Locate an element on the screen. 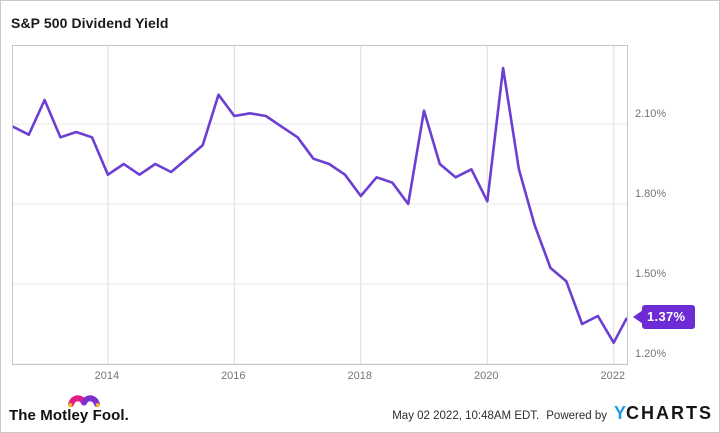  last-value-badge: 1.37% is located at coordinates (664, 317).